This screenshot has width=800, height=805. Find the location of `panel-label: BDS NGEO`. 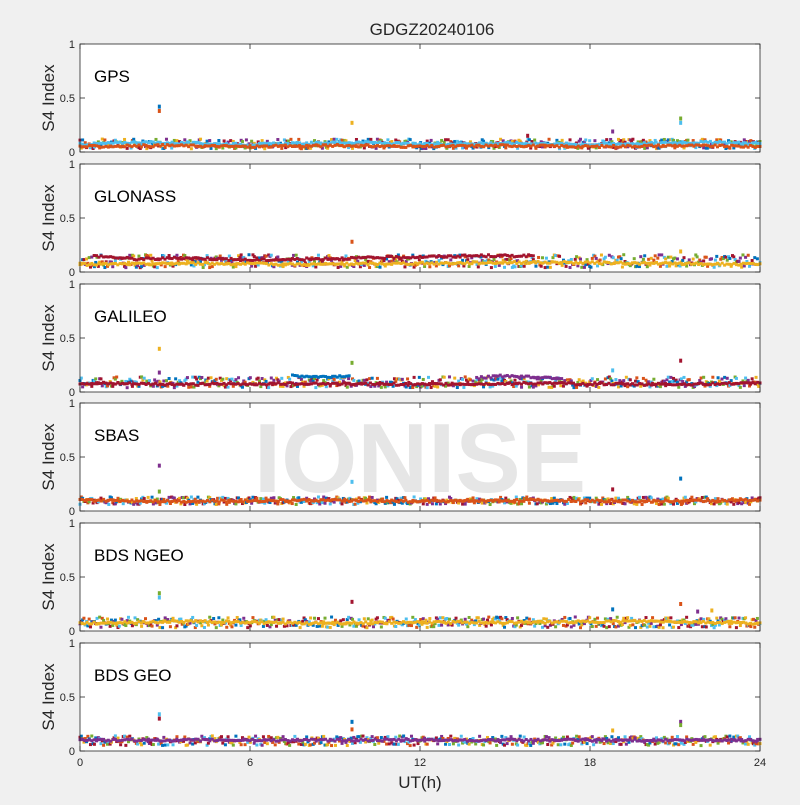

panel-label: BDS NGEO is located at coordinates (139, 555).